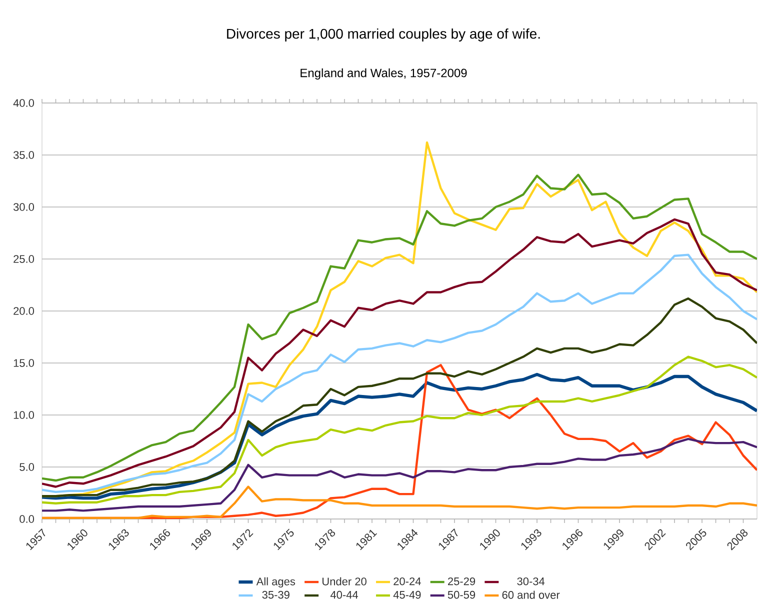 Image resolution: width=767 pixels, height=615 pixels. What do you see at coordinates (344, 581) in the screenshot?
I see `legend-label: Under 20` at bounding box center [344, 581].